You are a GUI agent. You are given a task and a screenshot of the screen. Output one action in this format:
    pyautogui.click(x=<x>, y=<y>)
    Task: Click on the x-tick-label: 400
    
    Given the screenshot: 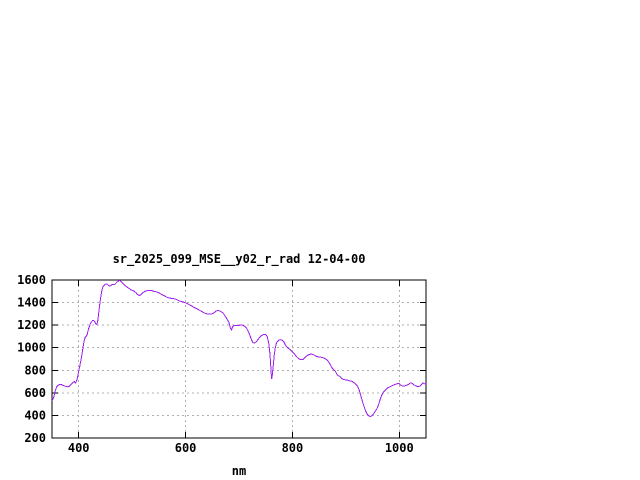 What is the action you would take?
    pyautogui.click(x=79, y=448)
    